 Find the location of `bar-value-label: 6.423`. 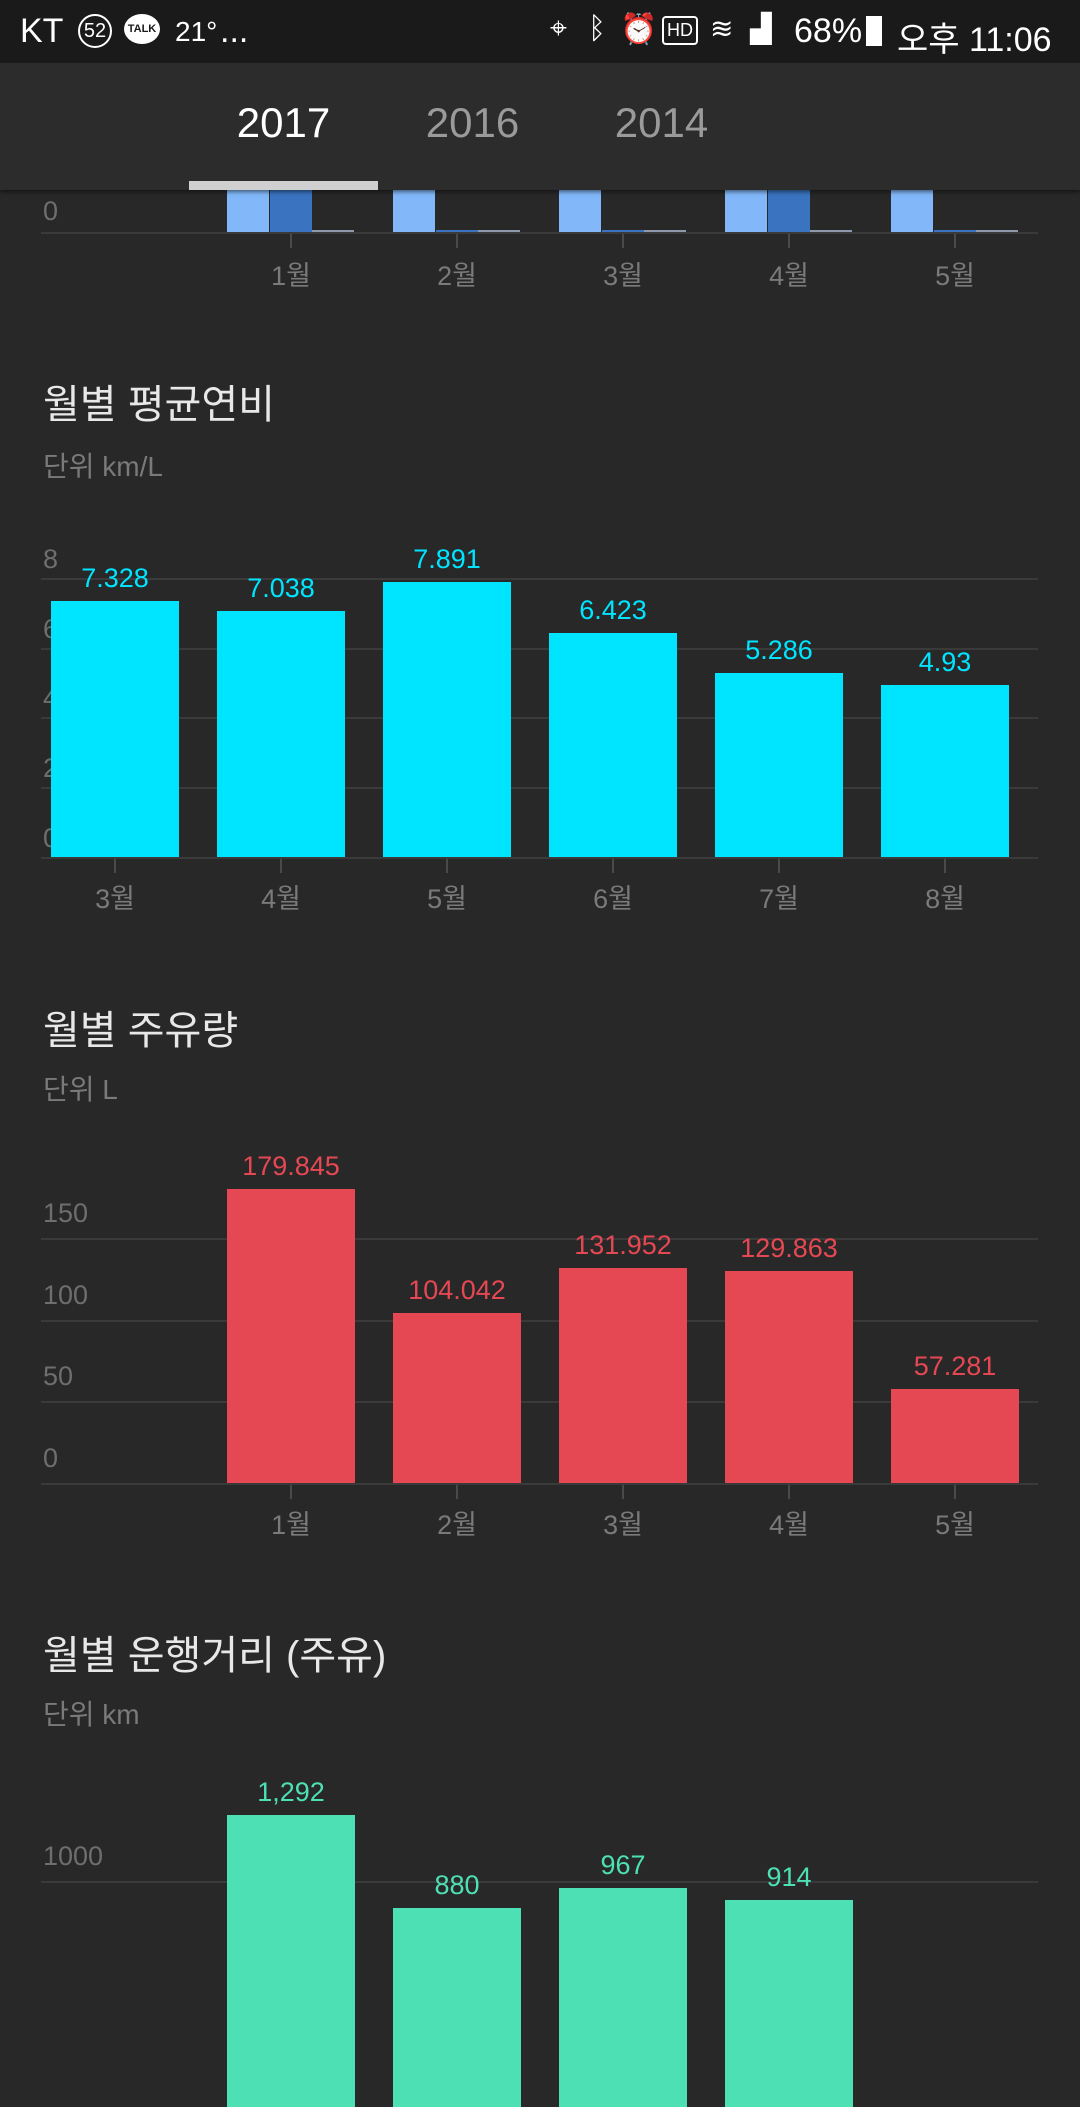

bar-value-label: 6.423 is located at coordinates (613, 609).